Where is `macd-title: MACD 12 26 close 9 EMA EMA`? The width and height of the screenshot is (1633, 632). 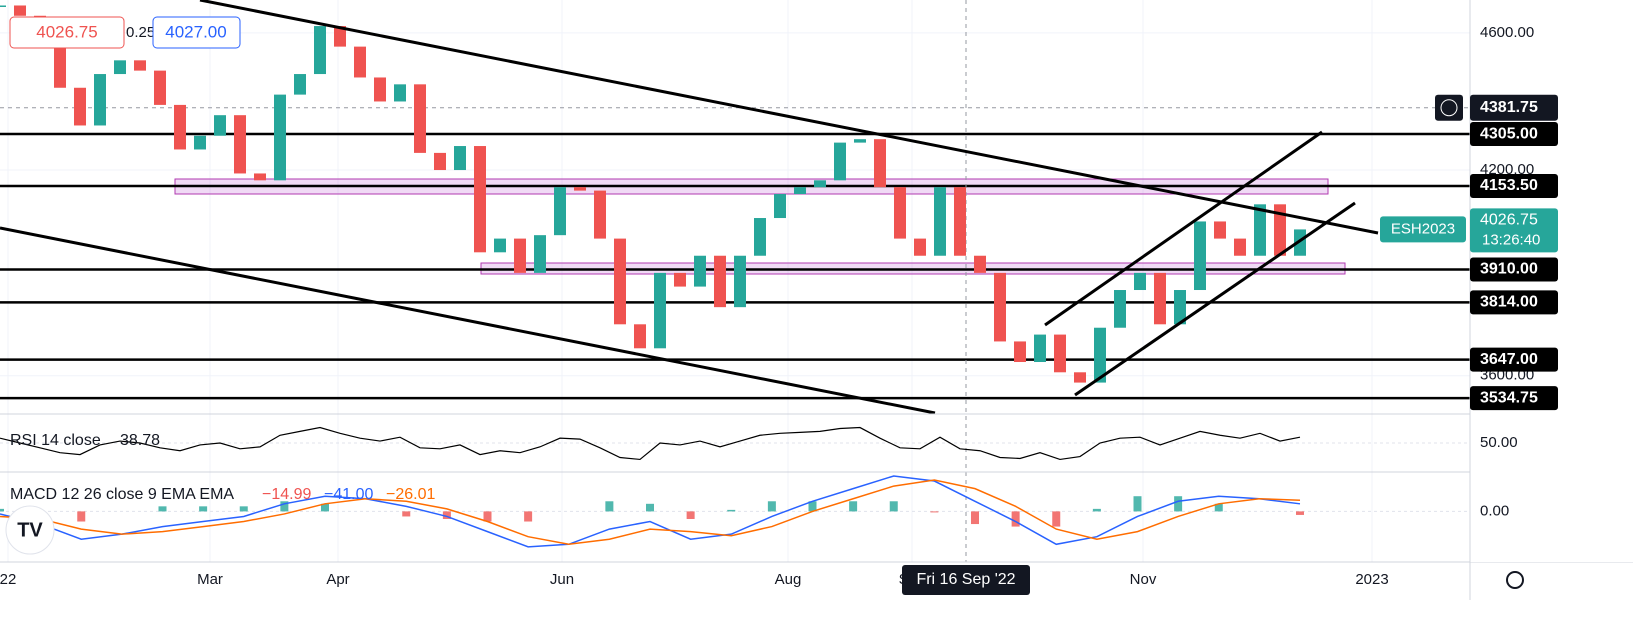 macd-title: MACD 12 26 close 9 EMA EMA is located at coordinates (122, 494).